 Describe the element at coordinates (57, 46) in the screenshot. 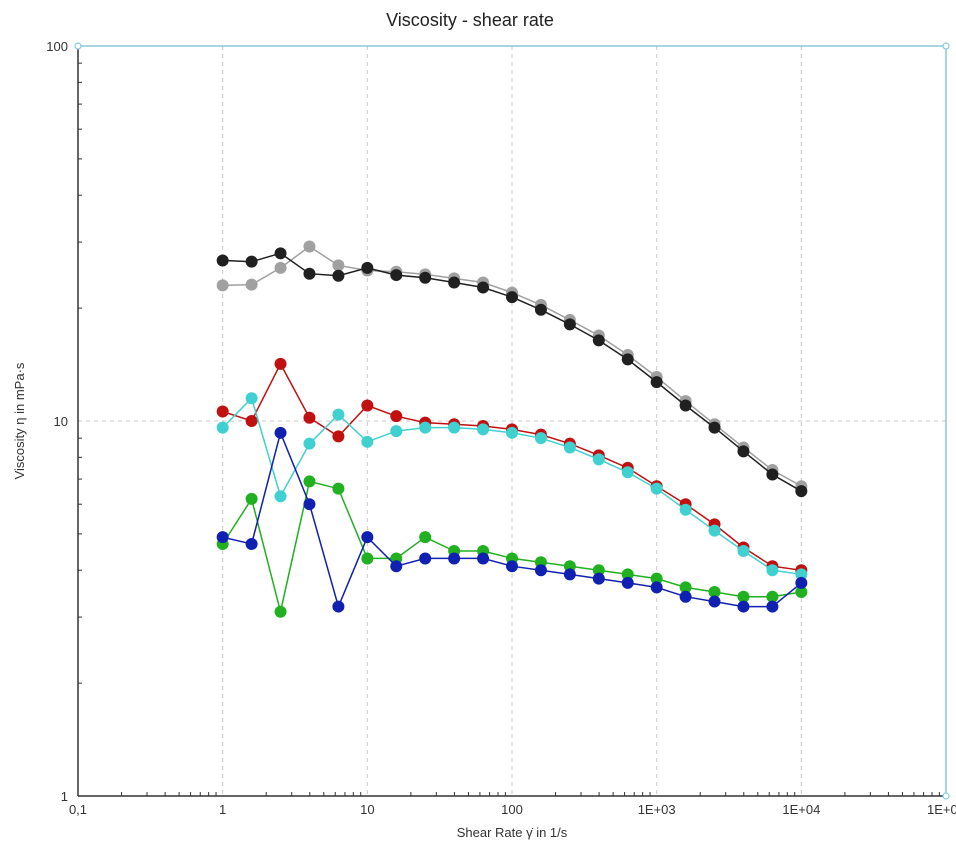

I see `y-tick-label: 100` at that location.